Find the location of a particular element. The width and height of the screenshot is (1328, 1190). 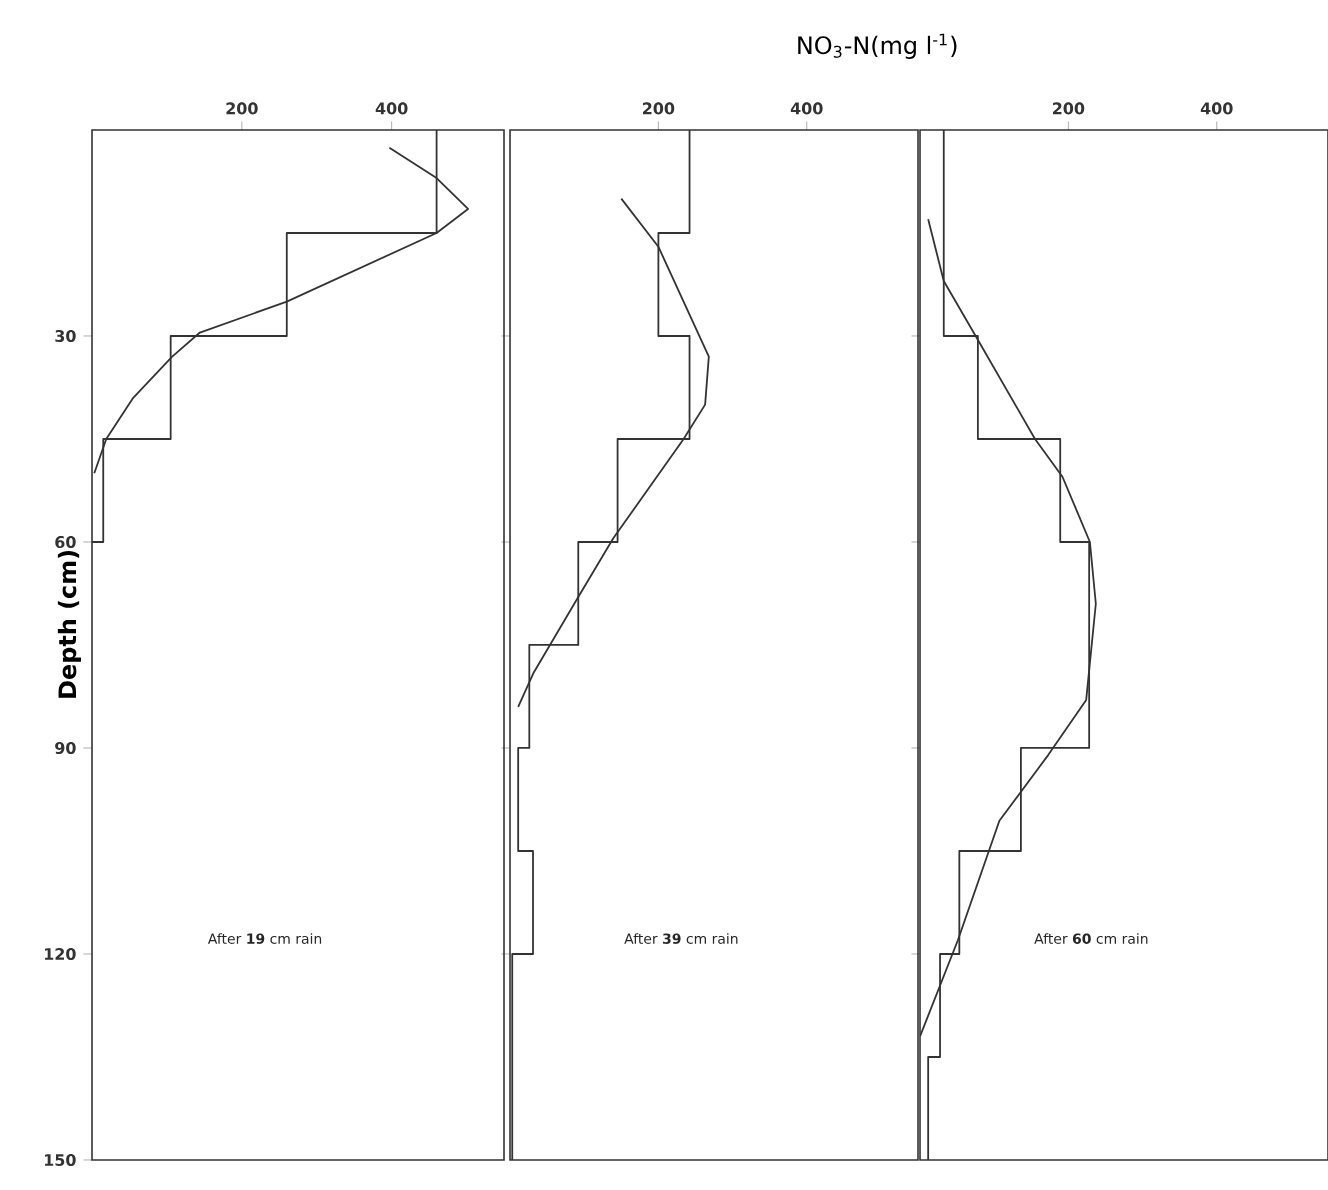

y-axis-title: Depth (cm) is located at coordinates (69, 624).